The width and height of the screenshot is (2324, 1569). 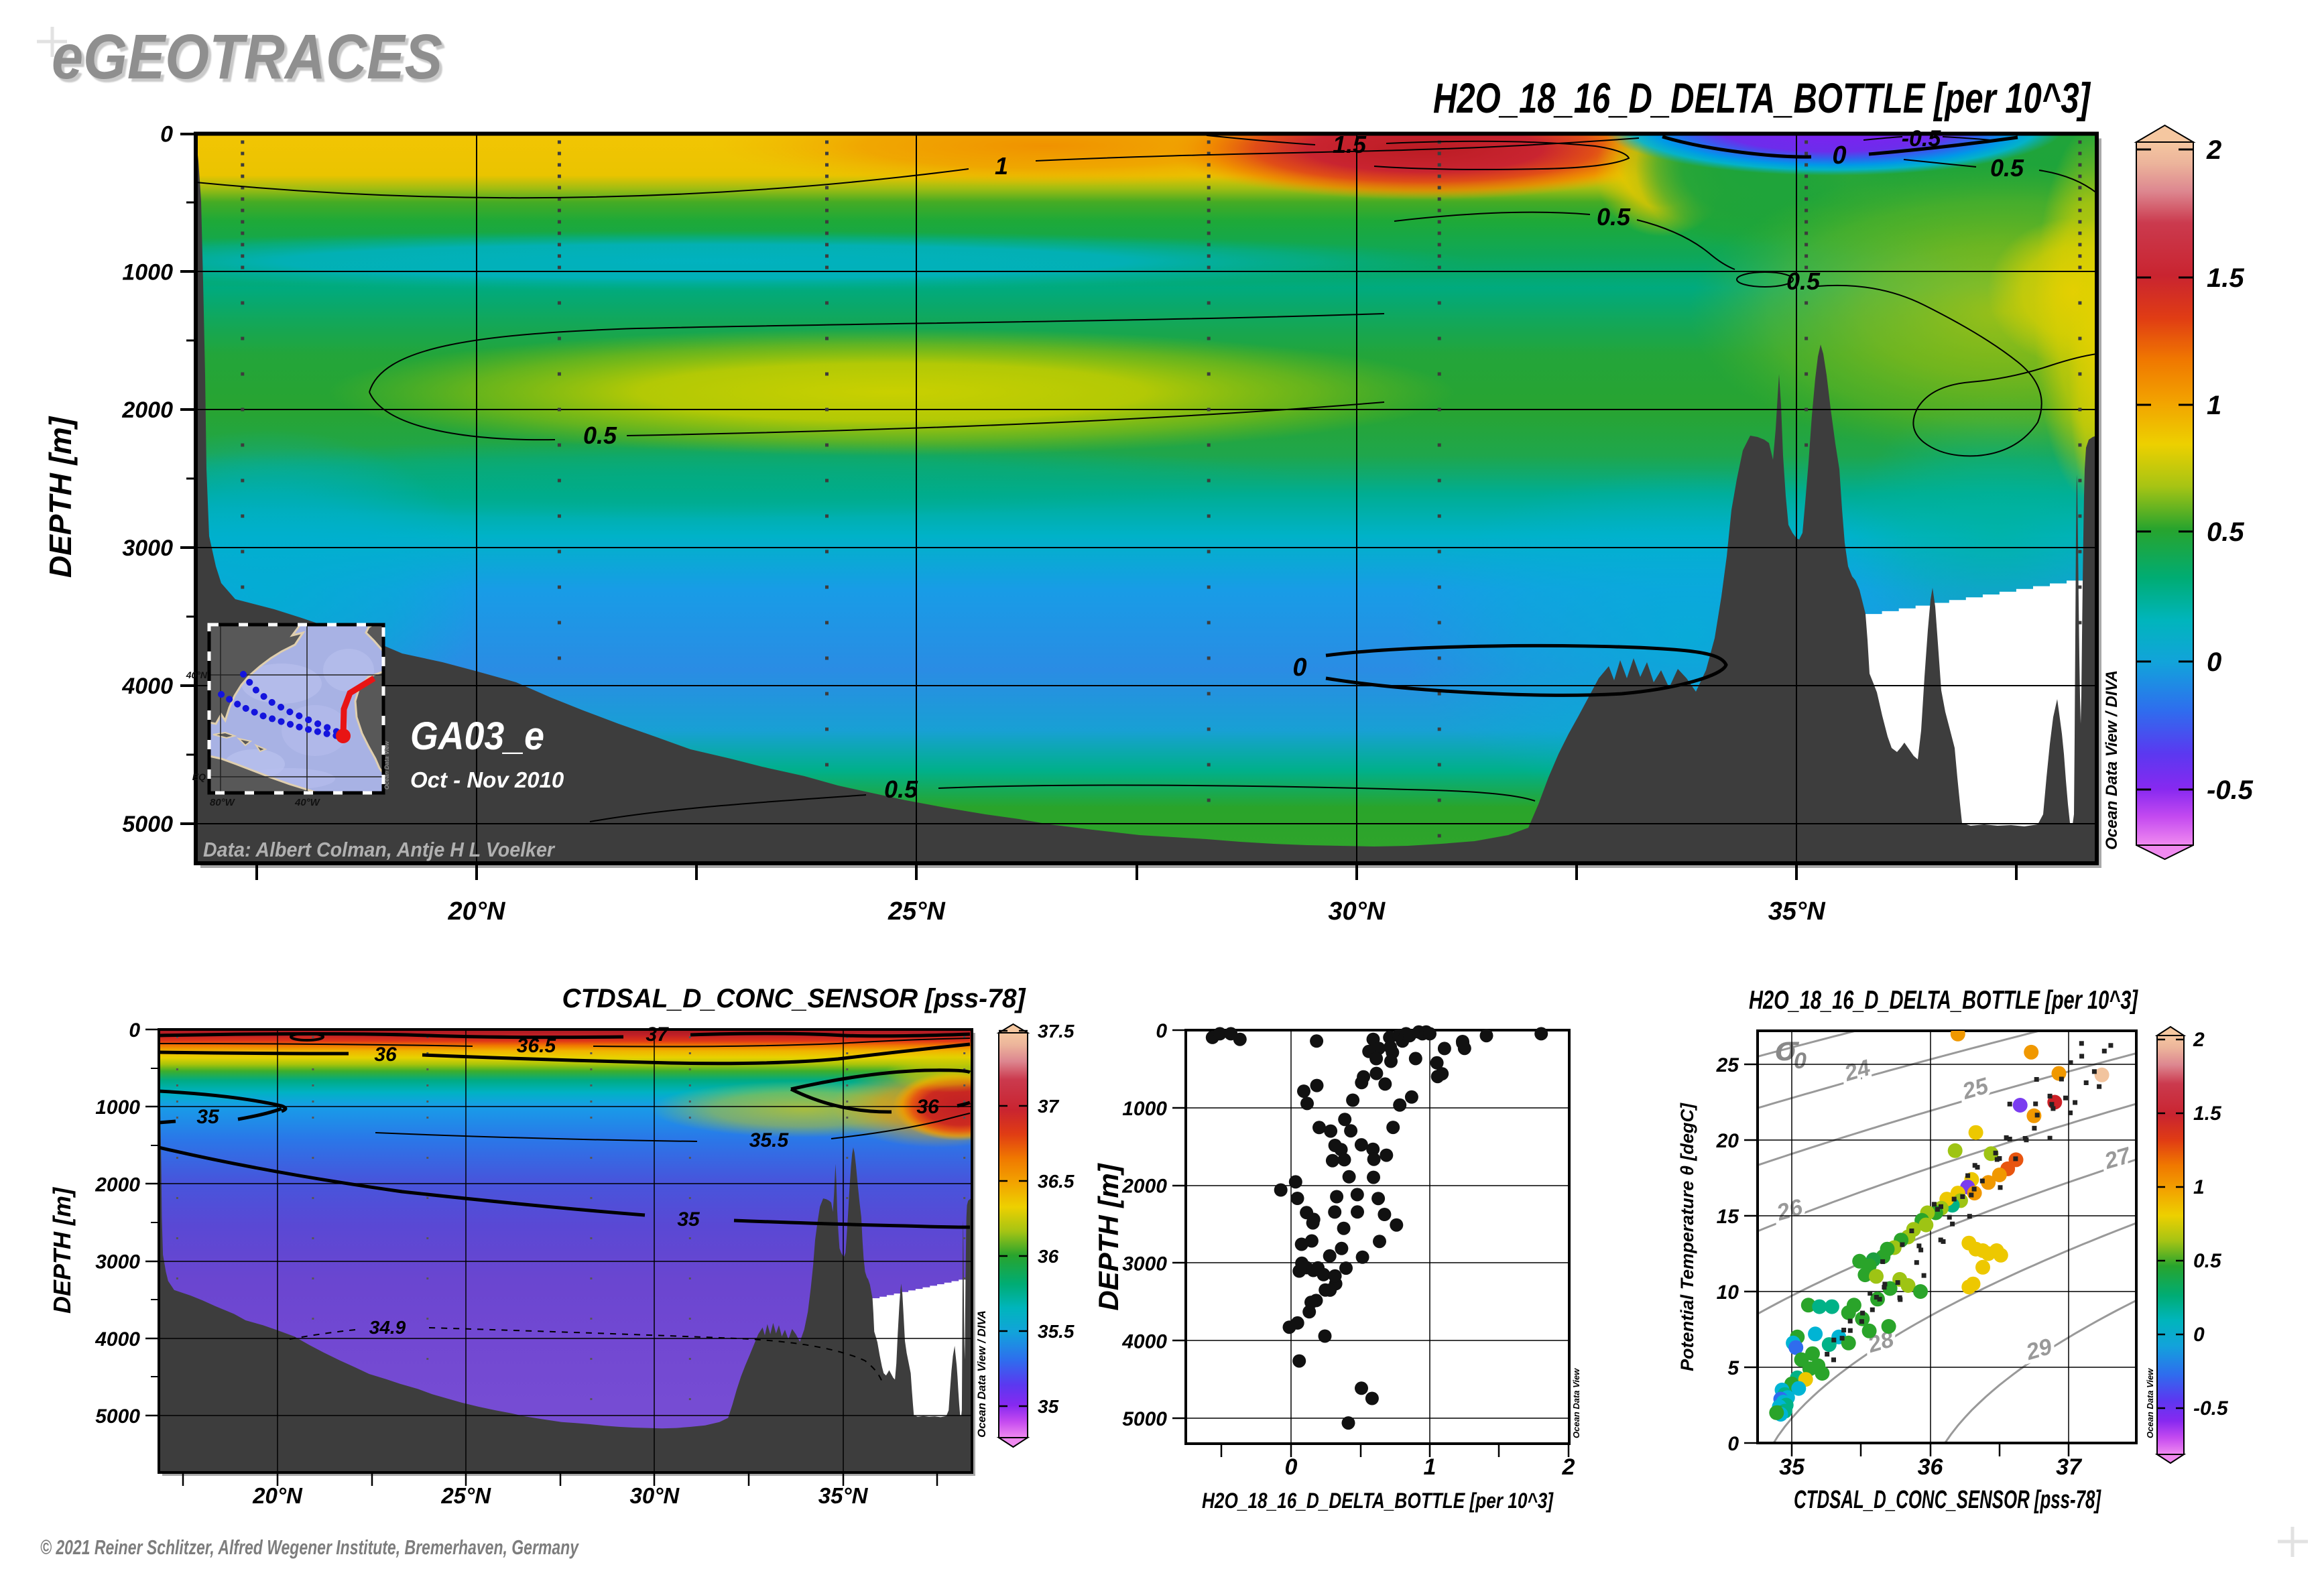 I want to click on svg-text: σ, so click(x=1787, y=1048).